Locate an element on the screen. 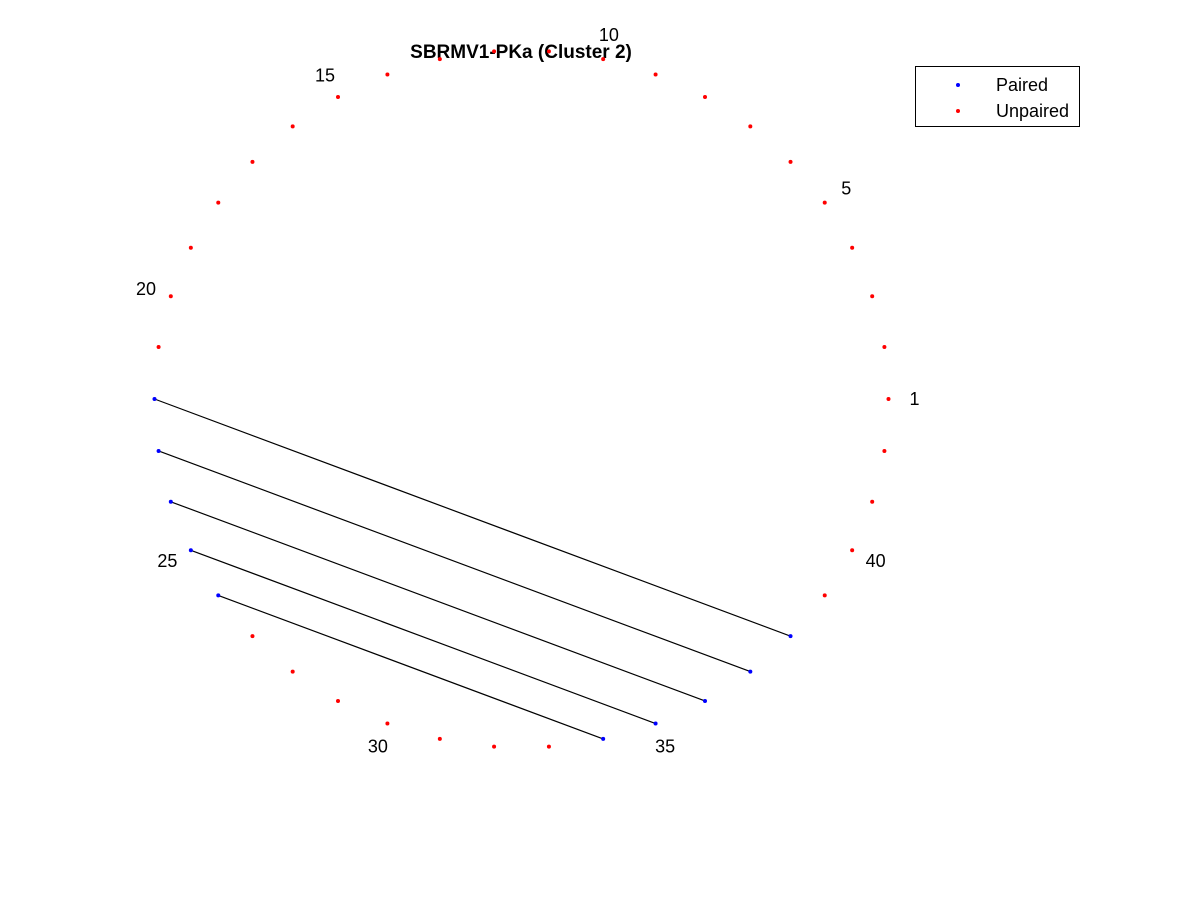 This screenshot has height=900, width=1200. position-label-1: 1 is located at coordinates (914, 399).